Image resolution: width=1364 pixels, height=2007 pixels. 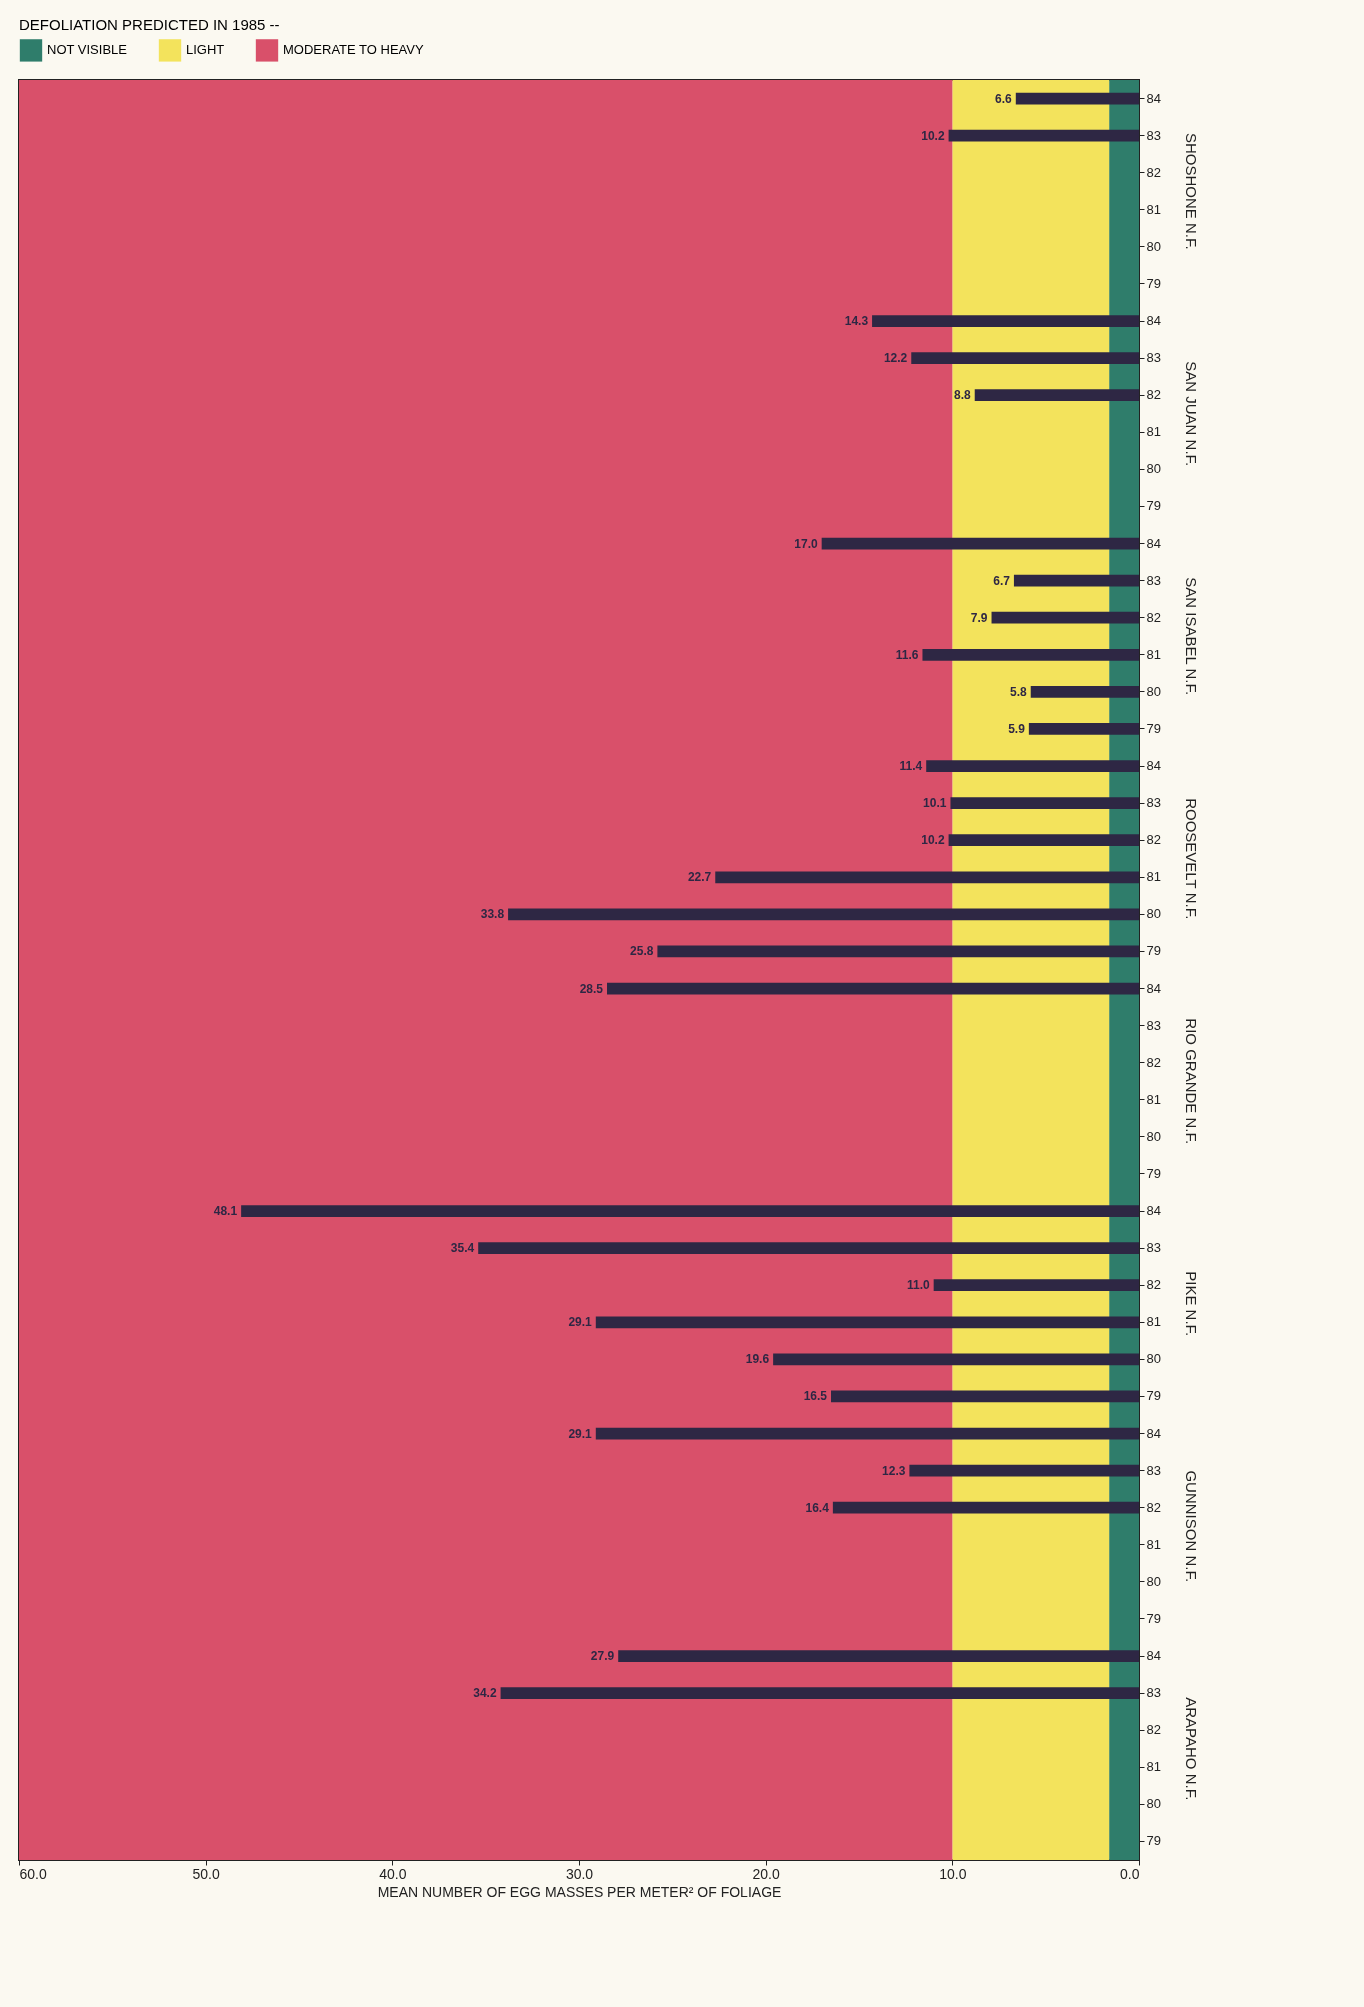 What do you see at coordinates (894, 1470) in the screenshot?
I see `data-label: 12.3` at bounding box center [894, 1470].